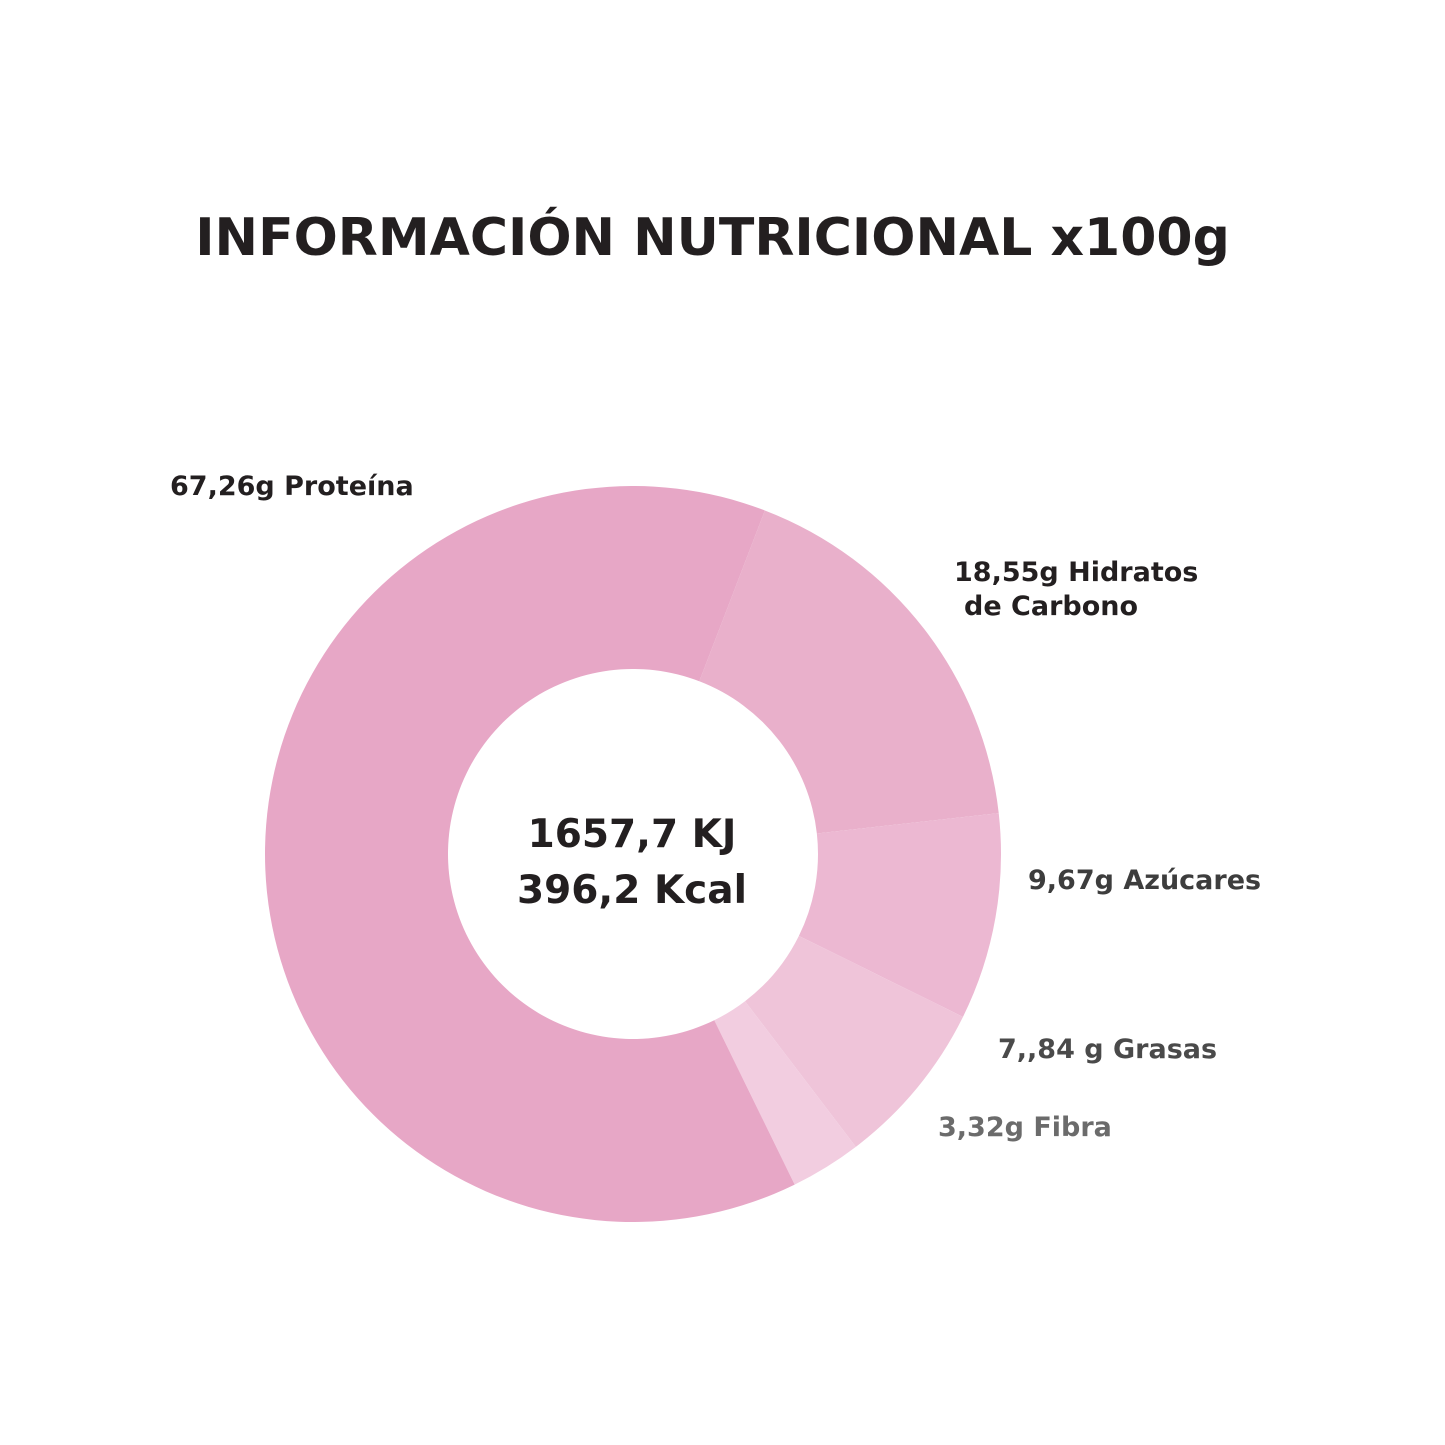 The width and height of the screenshot is (1445, 1445). I want to click on label-proteina: 67,26g Proteína, so click(292, 486).